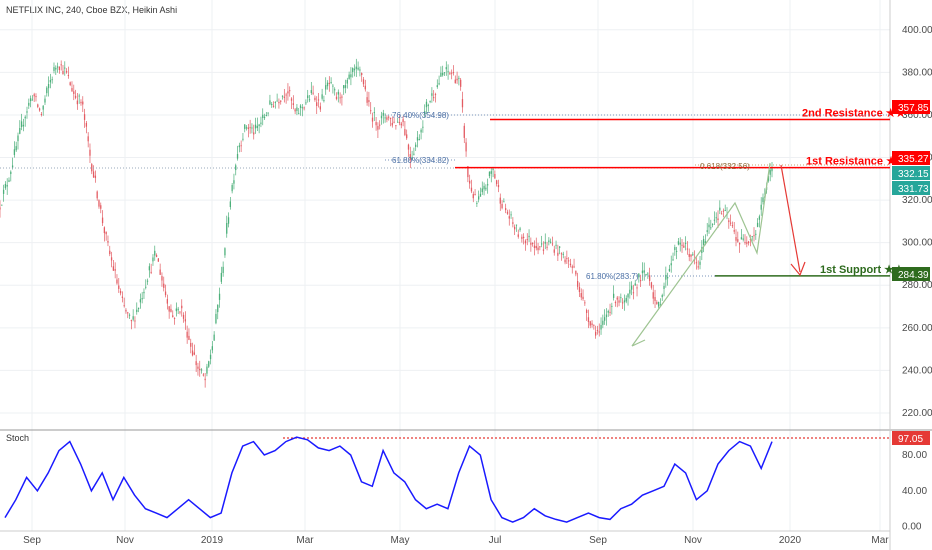 The image size is (932, 550). Describe the element at coordinates (638, 343) in the screenshot. I see `abc-pattern-lines-lower` at that location.